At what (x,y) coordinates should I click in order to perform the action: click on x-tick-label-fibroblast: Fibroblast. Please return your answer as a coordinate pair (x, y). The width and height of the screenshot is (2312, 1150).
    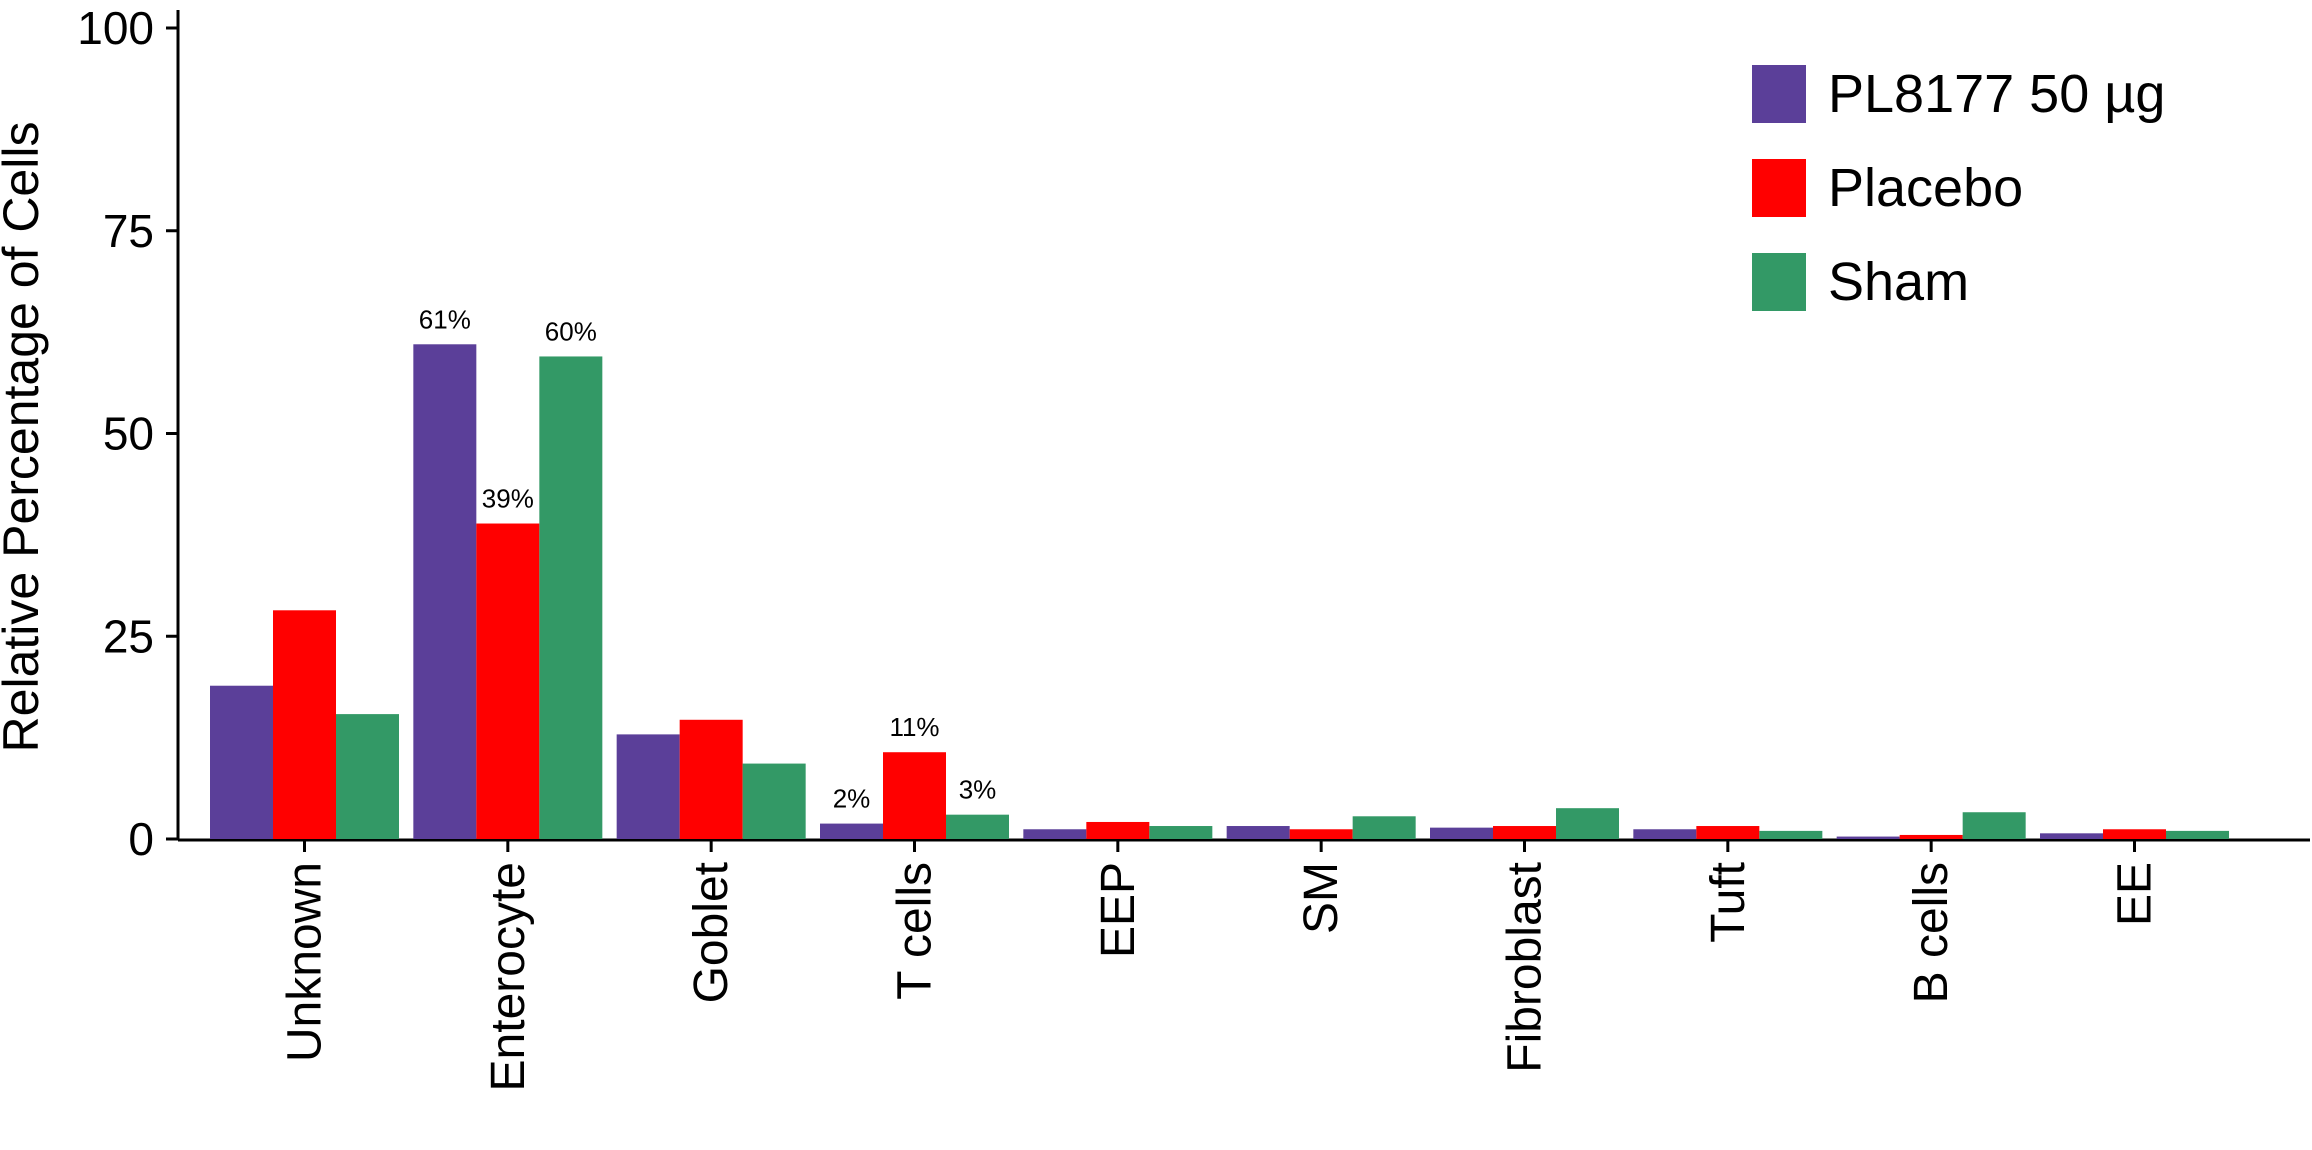
    Looking at the image, I should click on (1525, 967).